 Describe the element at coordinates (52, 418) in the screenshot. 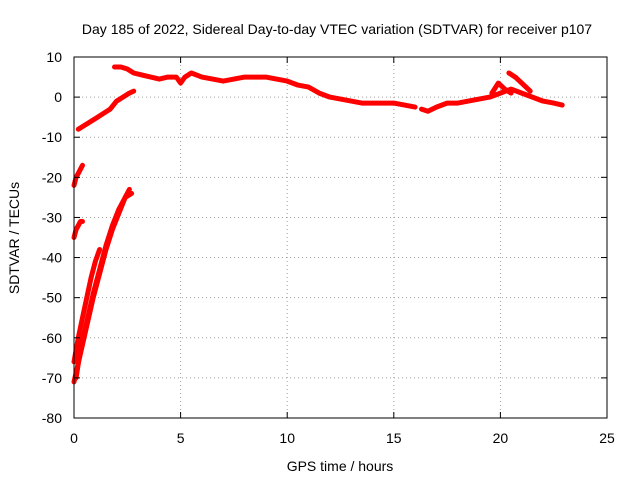

I see `y-tick-label: -80` at that location.